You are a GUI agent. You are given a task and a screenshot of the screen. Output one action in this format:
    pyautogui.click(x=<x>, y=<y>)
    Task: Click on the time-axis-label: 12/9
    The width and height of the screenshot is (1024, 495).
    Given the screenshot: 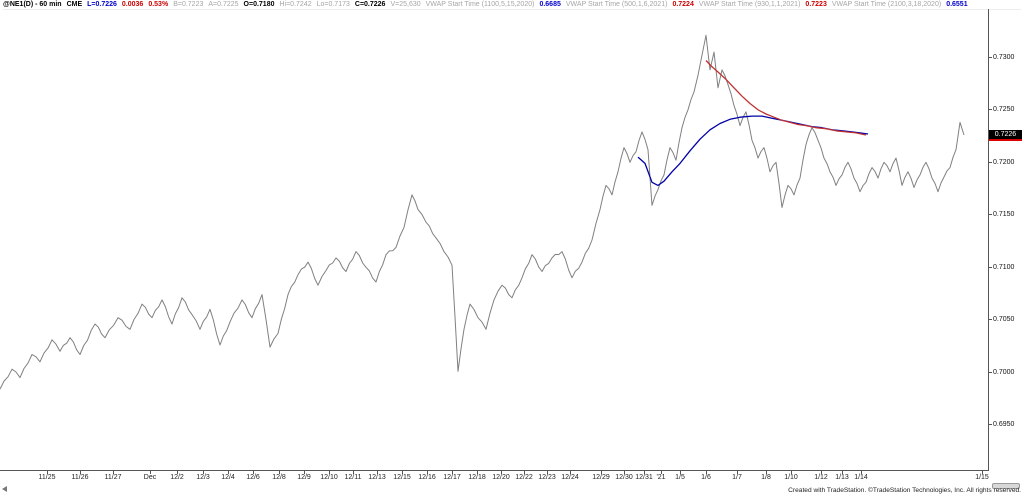 What is the action you would take?
    pyautogui.click(x=304, y=477)
    